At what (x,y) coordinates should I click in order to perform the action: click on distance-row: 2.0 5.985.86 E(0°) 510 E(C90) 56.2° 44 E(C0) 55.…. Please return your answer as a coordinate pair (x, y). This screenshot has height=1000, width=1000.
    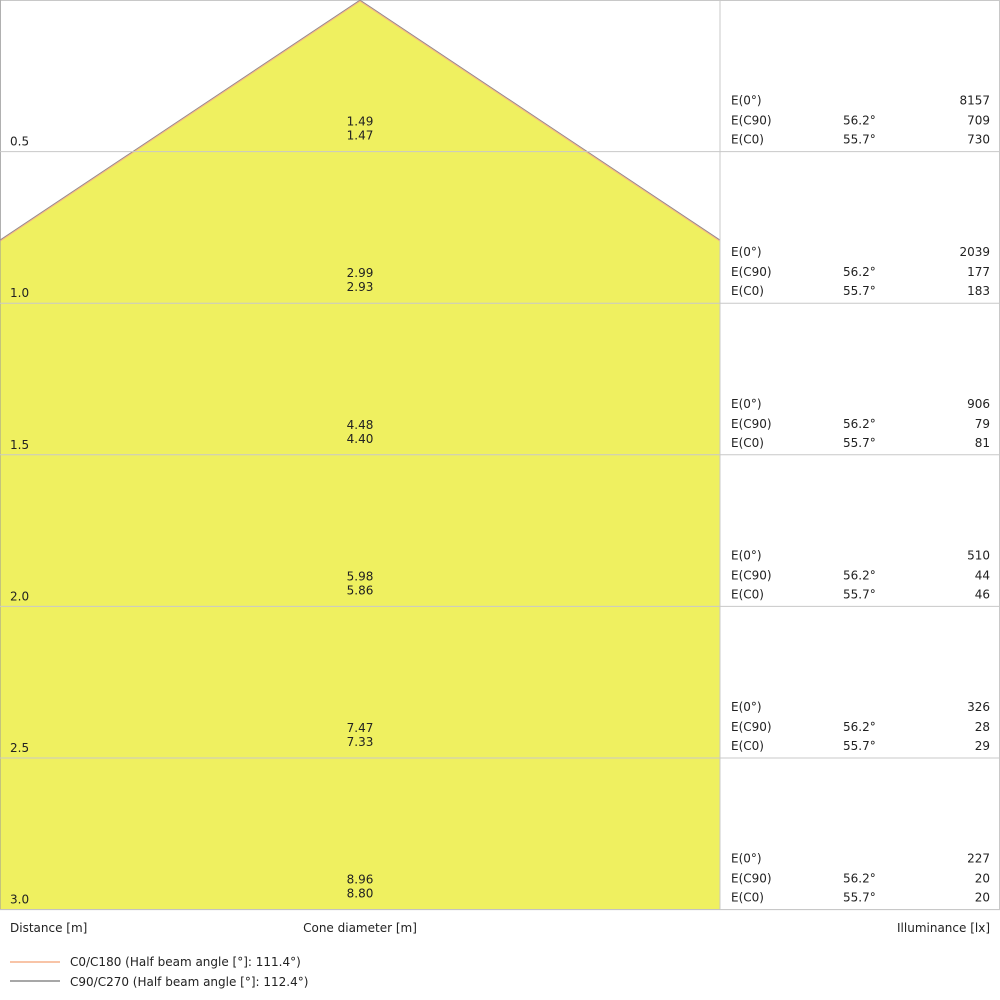
    Looking at the image, I should click on (500, 577).